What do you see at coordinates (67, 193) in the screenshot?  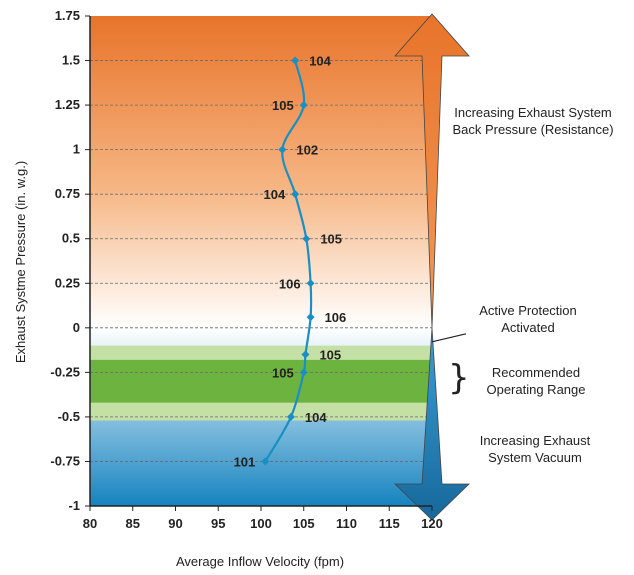 I see `y-tick-label: 0.75` at bounding box center [67, 193].